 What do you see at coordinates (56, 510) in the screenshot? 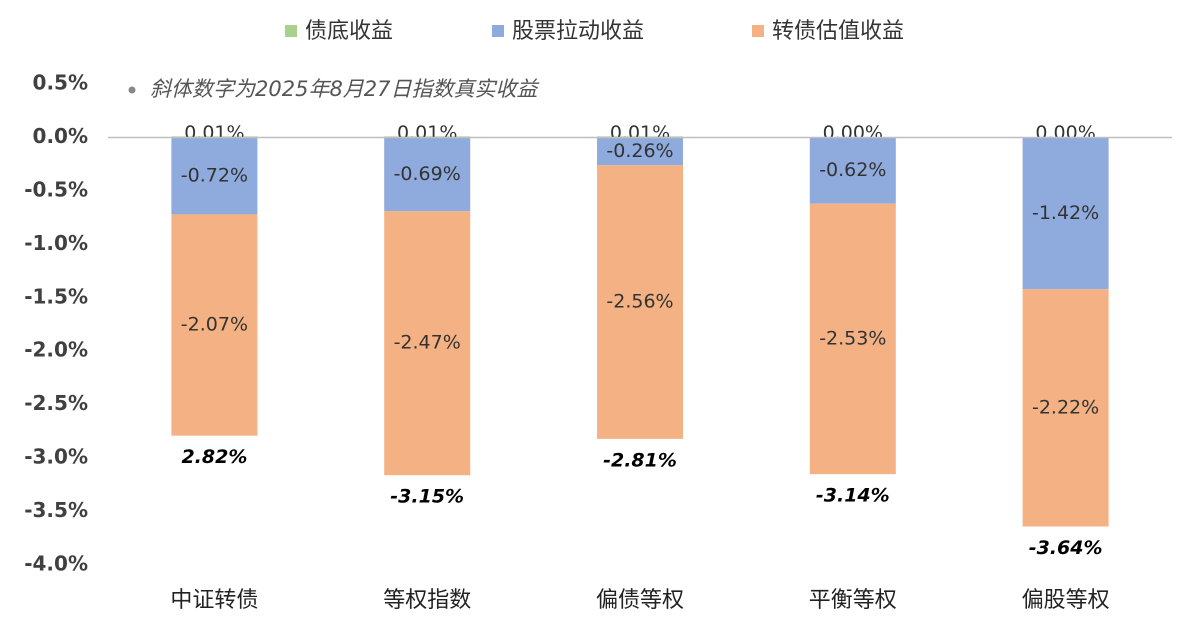
I see `y-tick-label: -3.5%` at bounding box center [56, 510].